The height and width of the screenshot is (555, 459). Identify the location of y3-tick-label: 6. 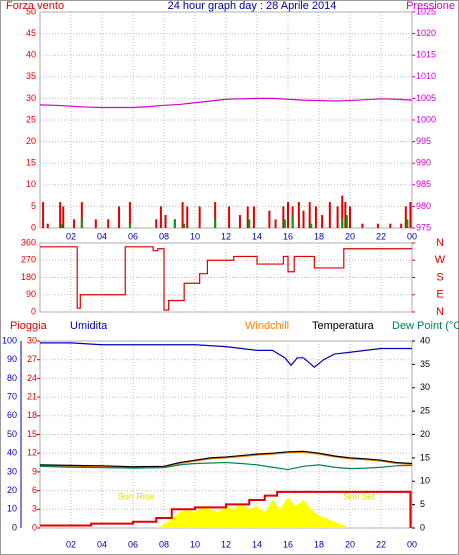
(34, 490).